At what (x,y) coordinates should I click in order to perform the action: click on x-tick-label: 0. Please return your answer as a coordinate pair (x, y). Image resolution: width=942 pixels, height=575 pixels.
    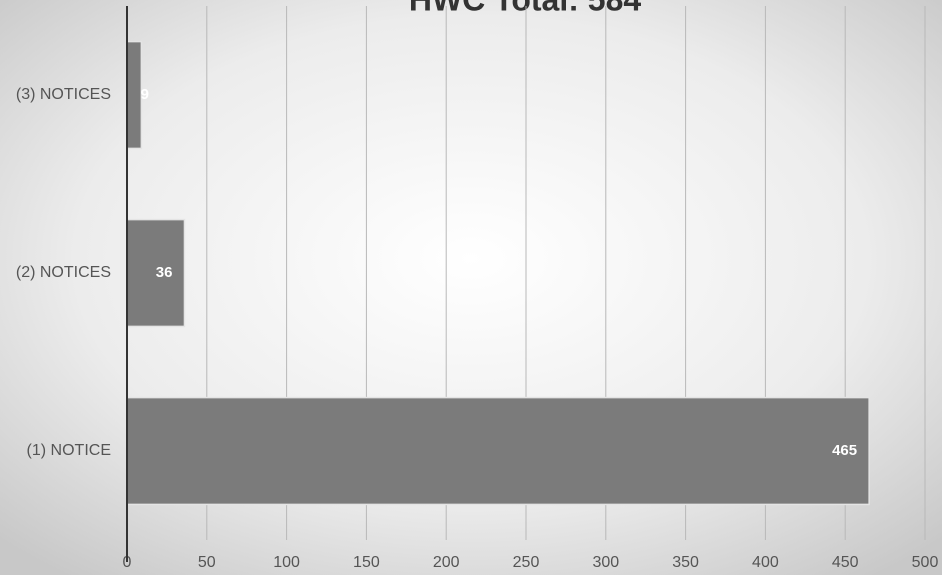
    Looking at the image, I should click on (127, 562).